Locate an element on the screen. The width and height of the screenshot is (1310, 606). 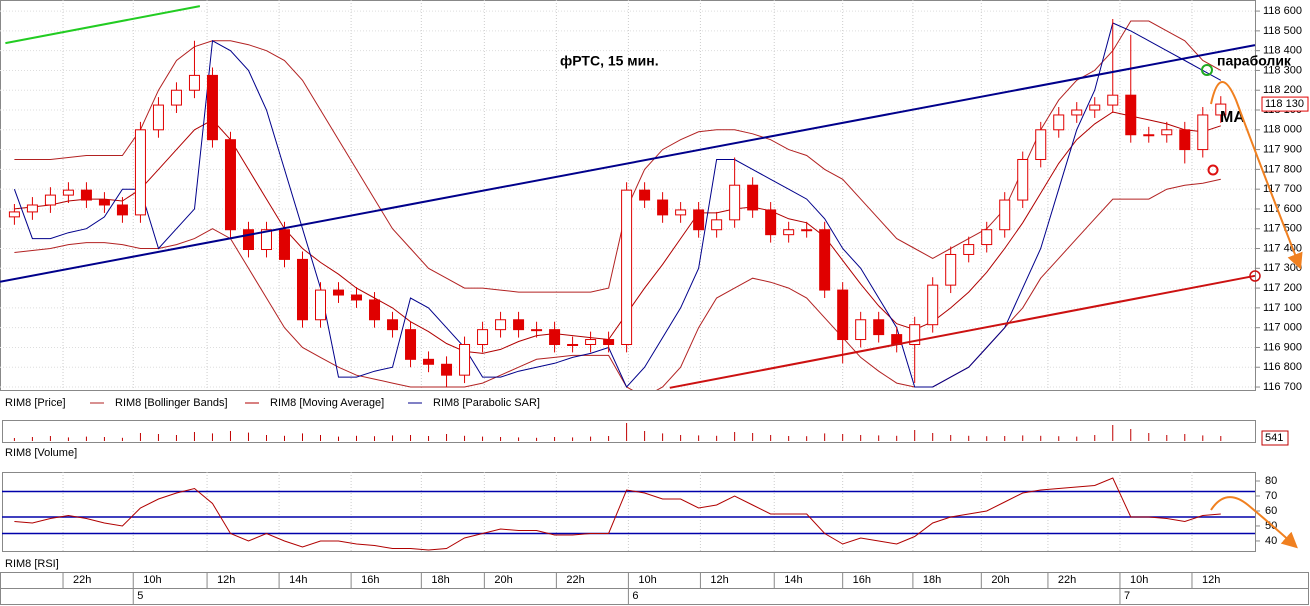
y-tick-label: 117 100 is located at coordinates (1282, 308).